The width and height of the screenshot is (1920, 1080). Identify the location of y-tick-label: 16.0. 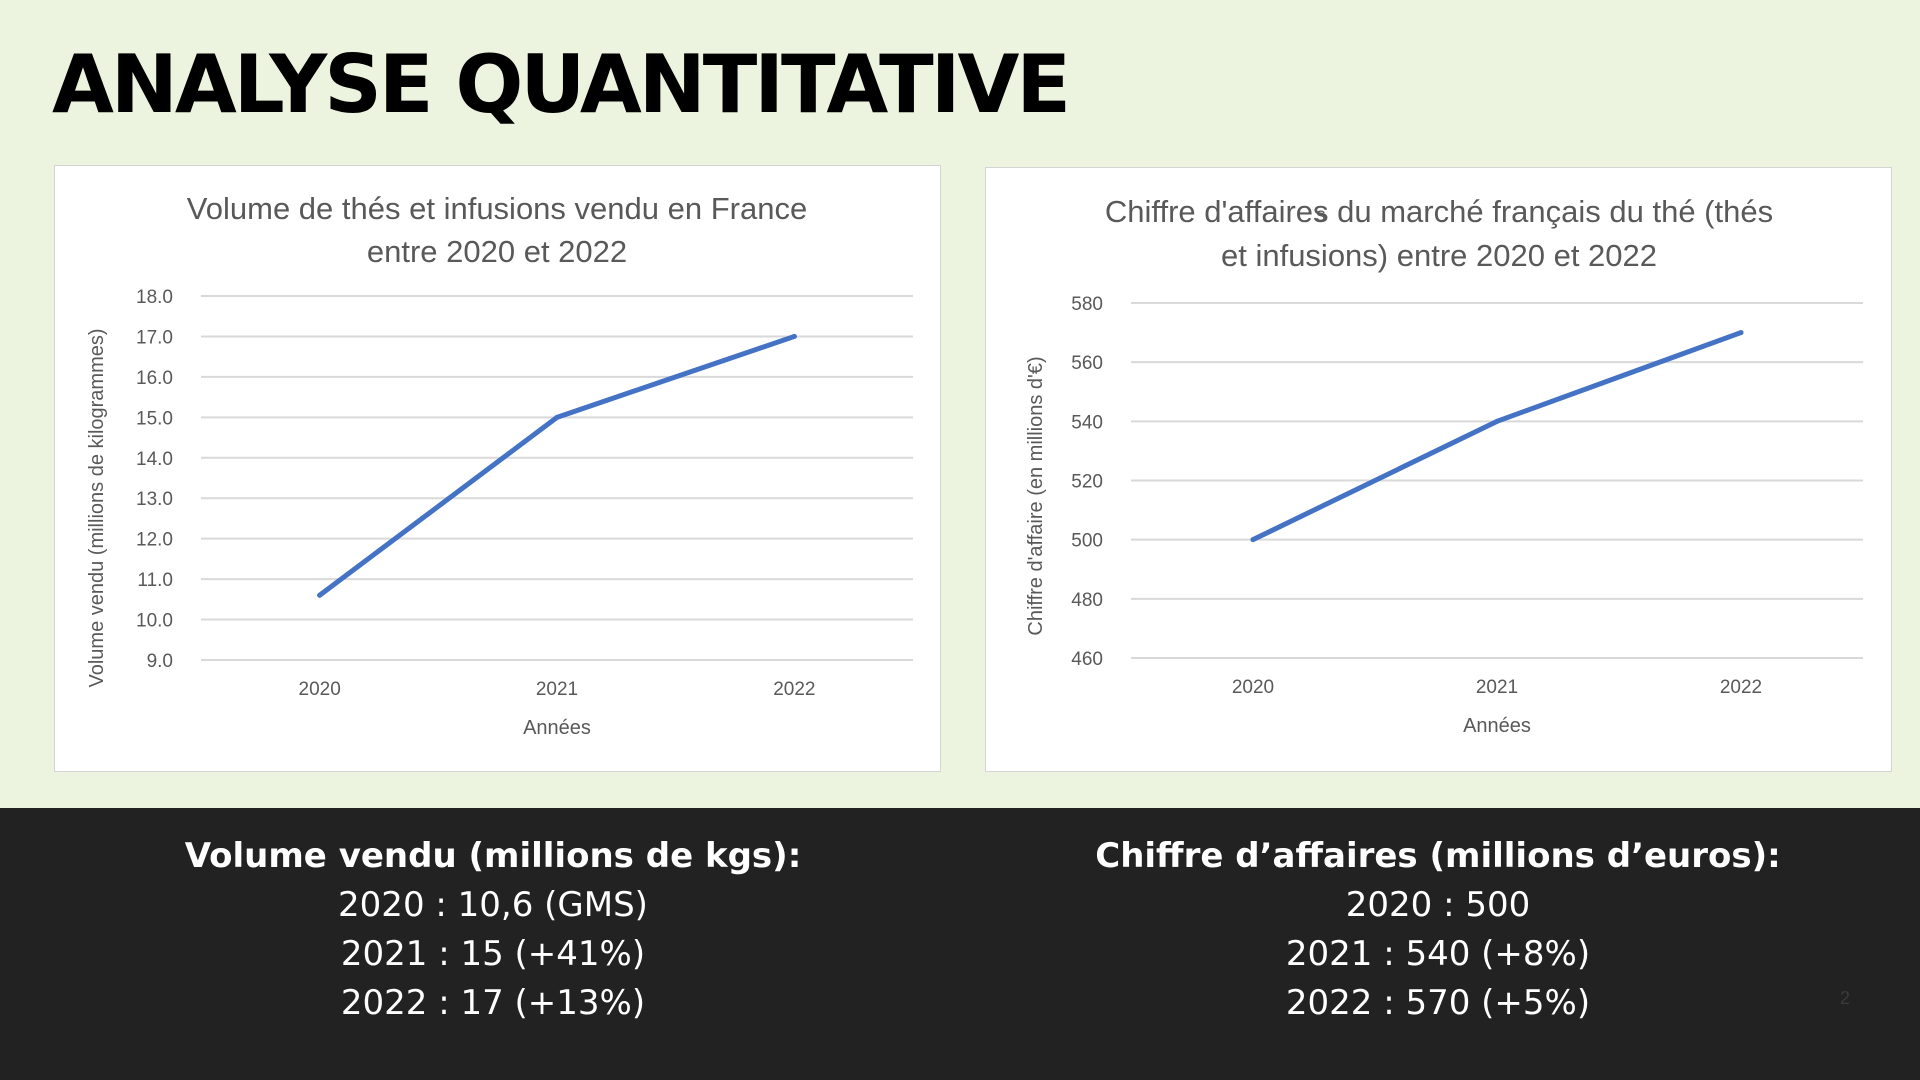
(154, 378).